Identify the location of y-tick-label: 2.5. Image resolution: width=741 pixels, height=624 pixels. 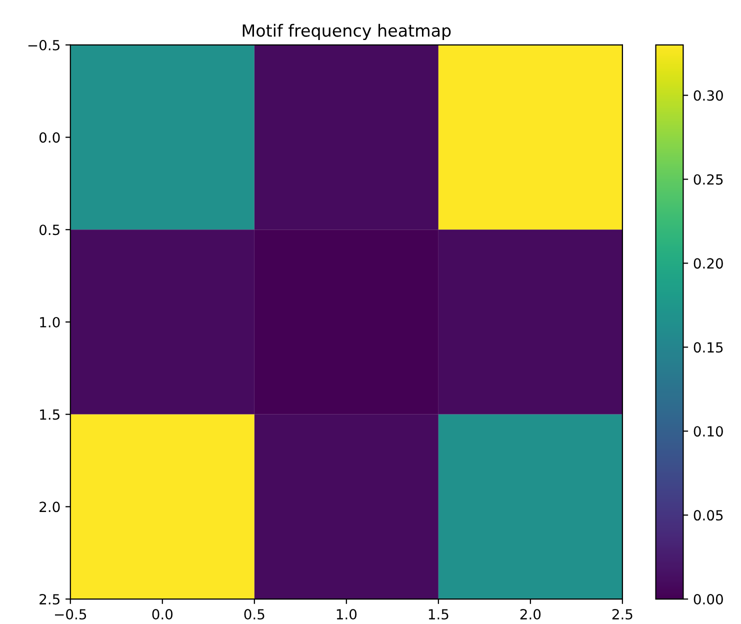
(50, 599).